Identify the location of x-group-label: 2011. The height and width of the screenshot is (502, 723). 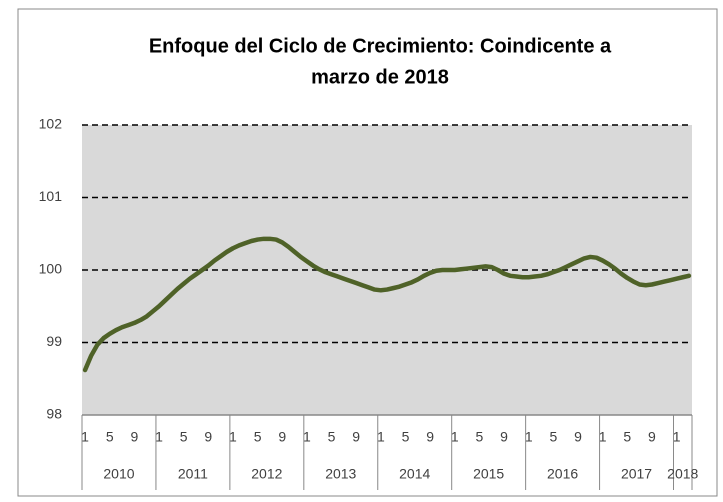
(193, 474).